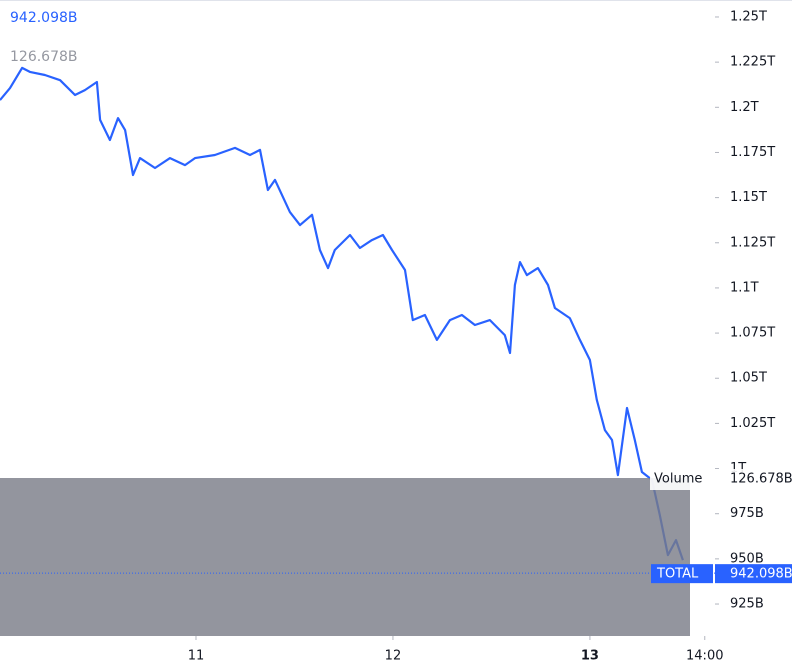 The width and height of the screenshot is (792, 668). What do you see at coordinates (704, 656) in the screenshot?
I see `x-tick-label: 14:00` at bounding box center [704, 656].